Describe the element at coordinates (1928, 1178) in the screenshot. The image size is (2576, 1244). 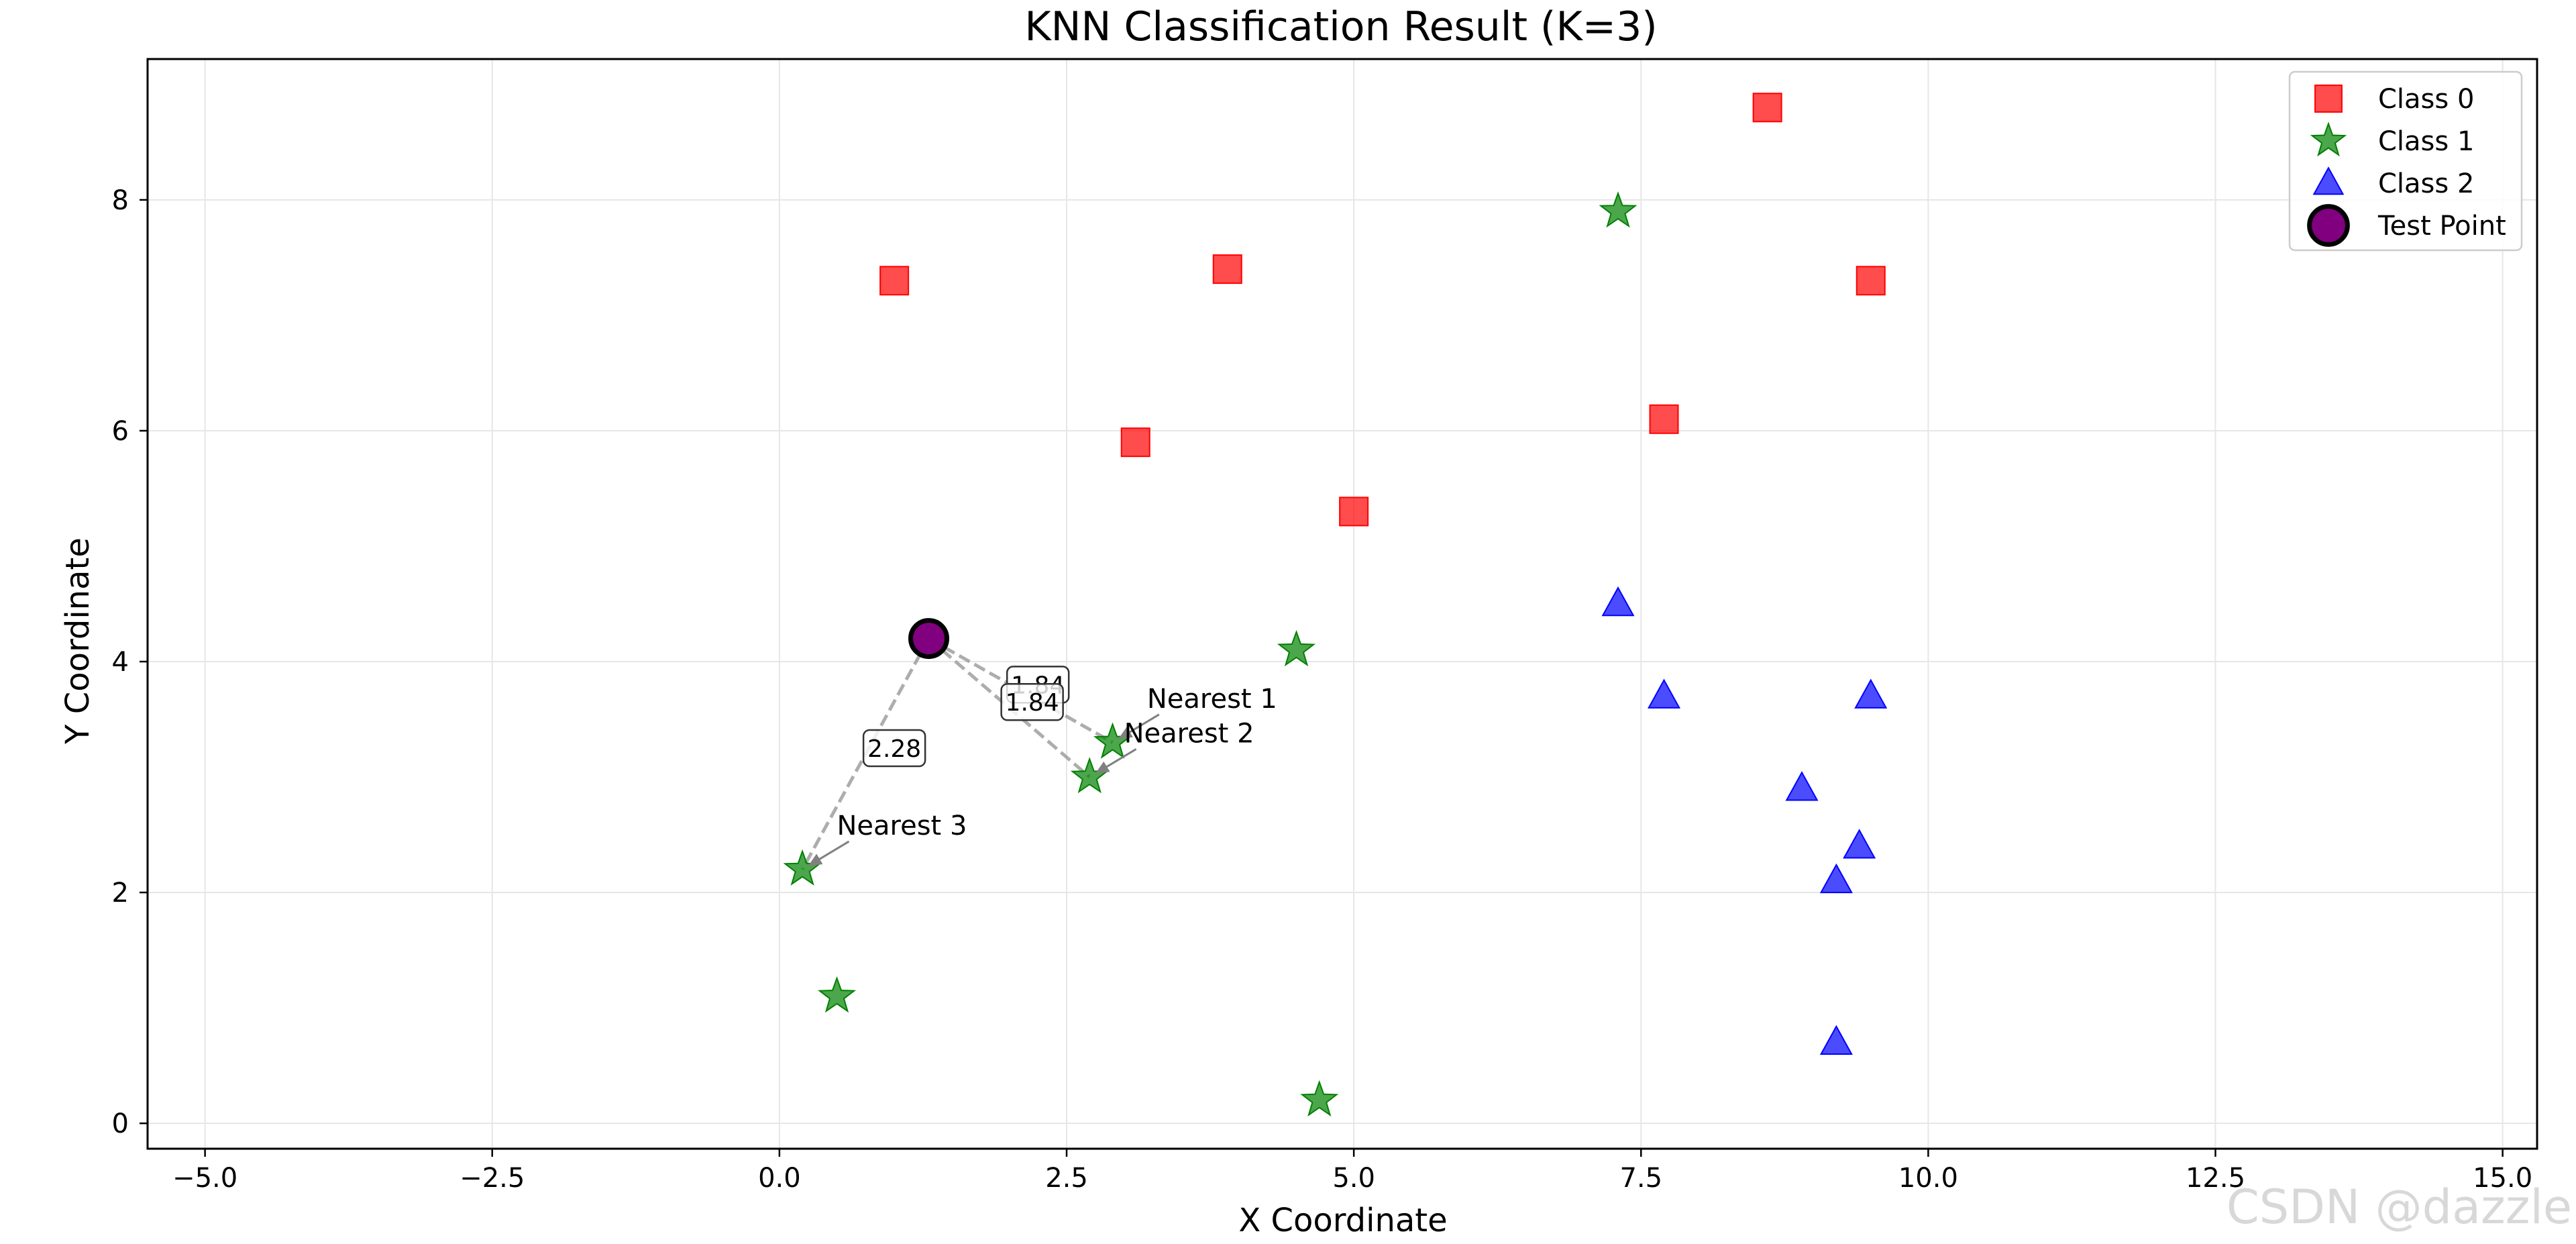
I see `x-tick-label: 10.0` at that location.